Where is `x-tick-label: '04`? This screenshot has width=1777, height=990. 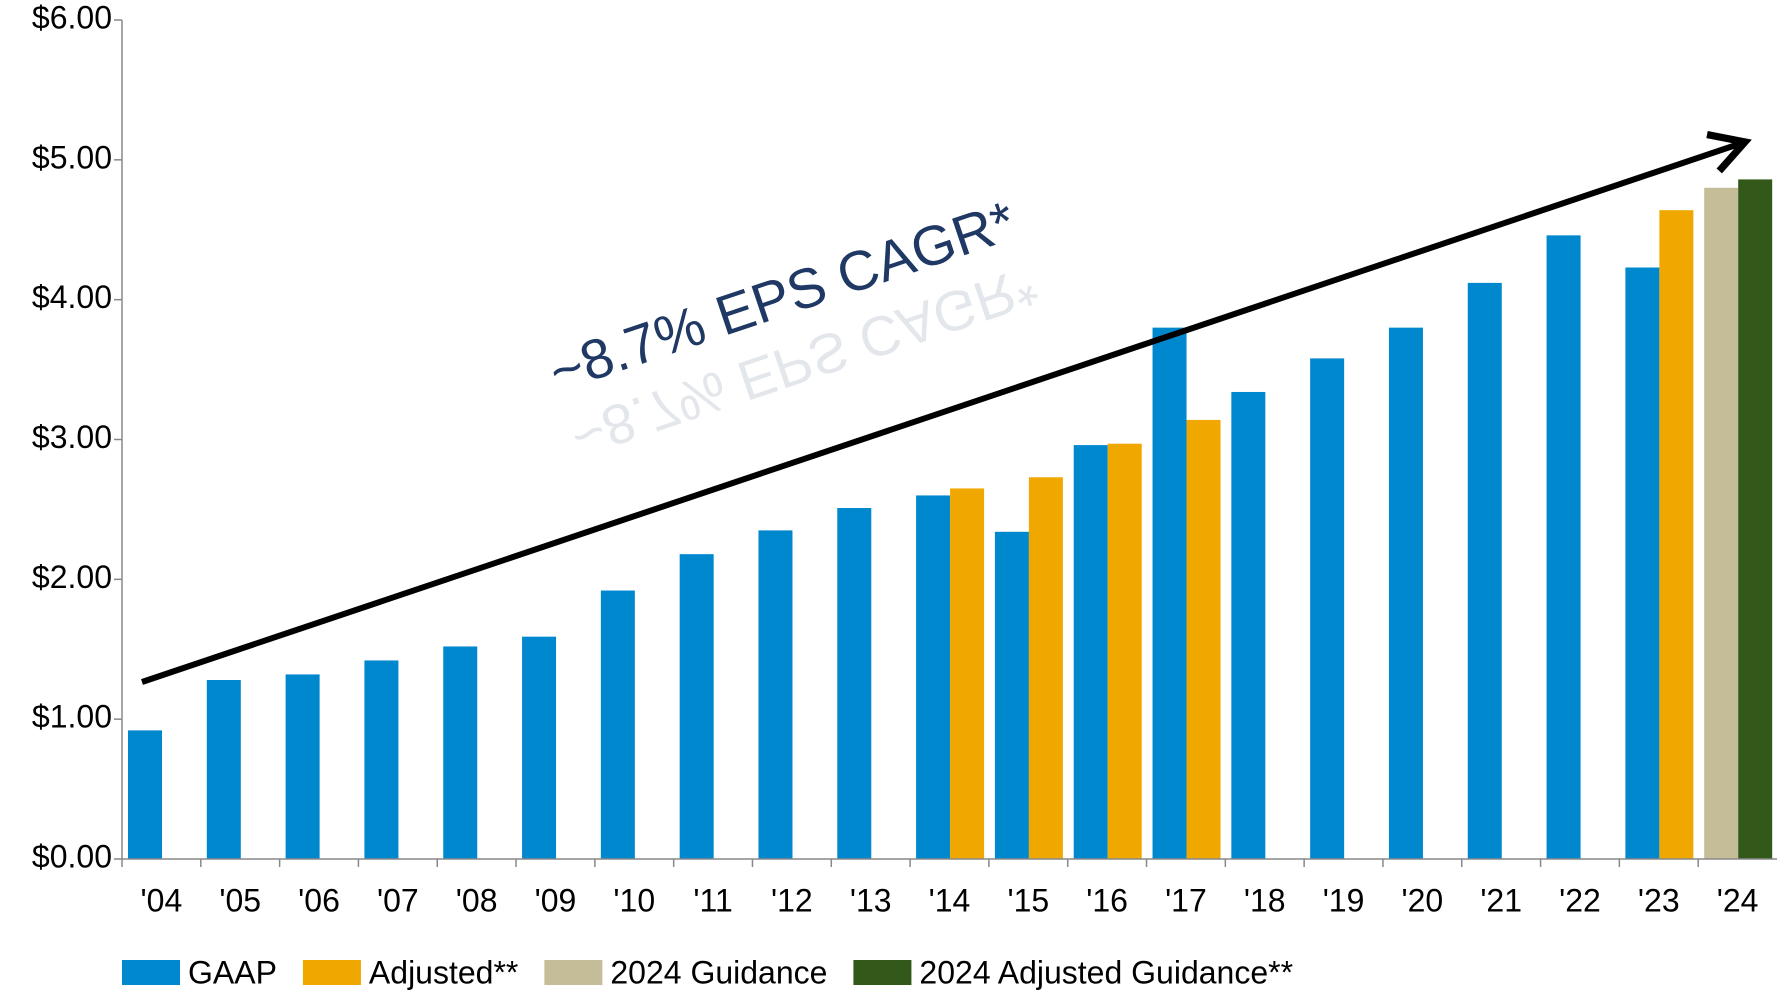 x-tick-label: '04 is located at coordinates (162, 900).